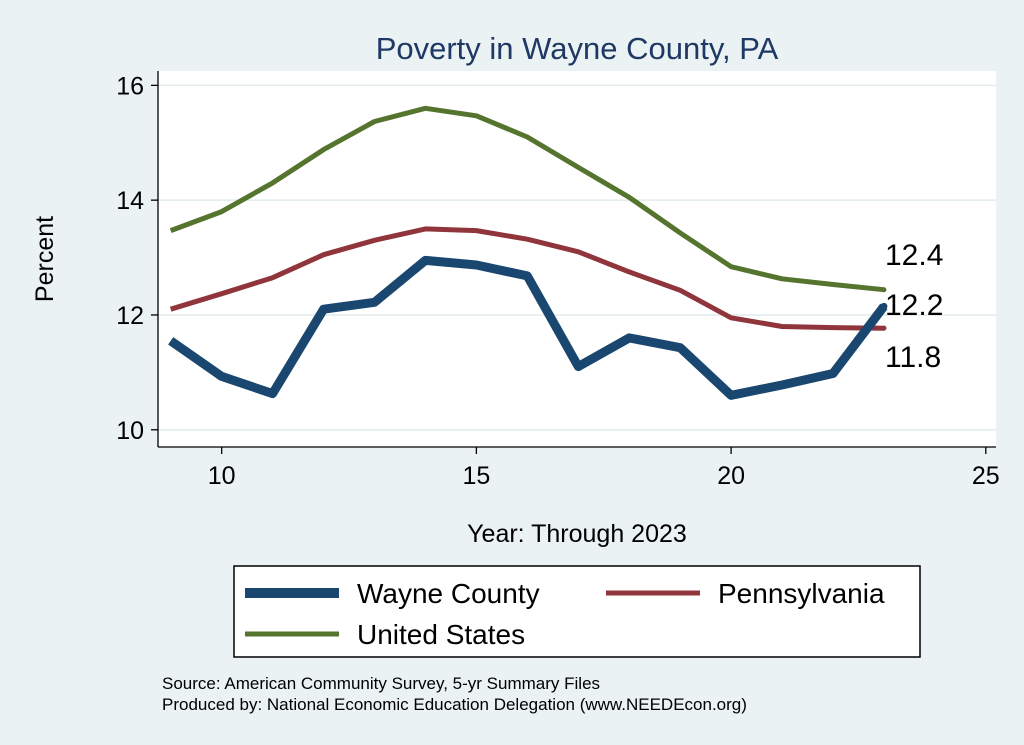  I want to click on x-axis-ticks: 10 15 20 25, so click(604, 468).